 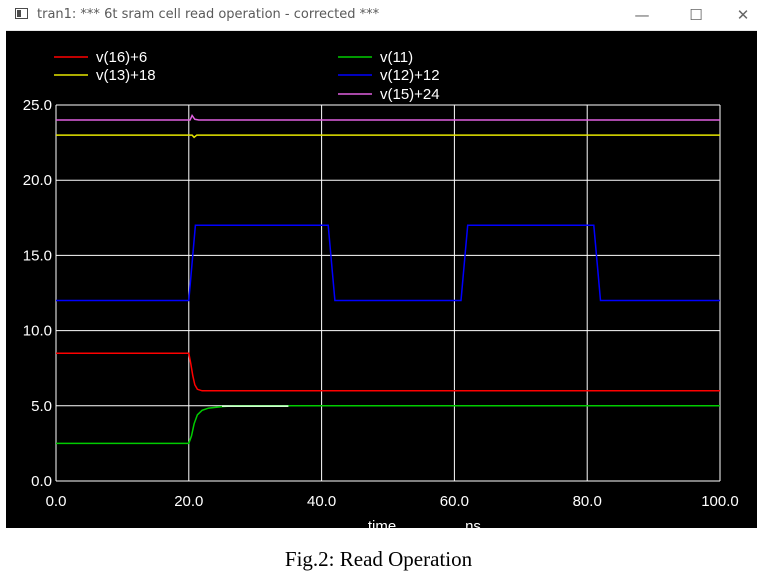 I want to click on legend-label: v(13)+18, so click(x=126, y=75).